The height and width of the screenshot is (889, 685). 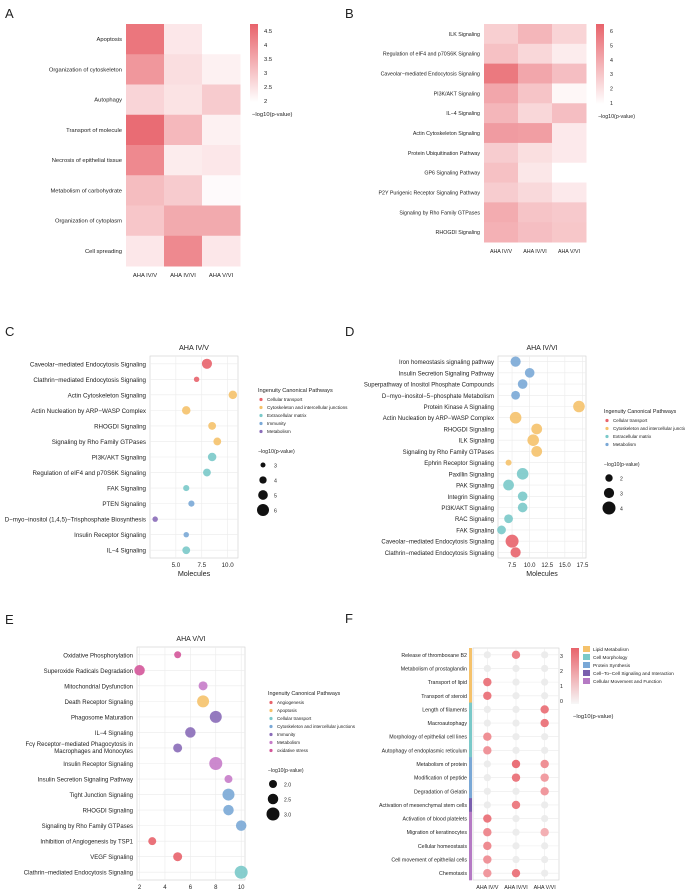 I want to click on colorbar-tick: 3, so click(x=561, y=657).